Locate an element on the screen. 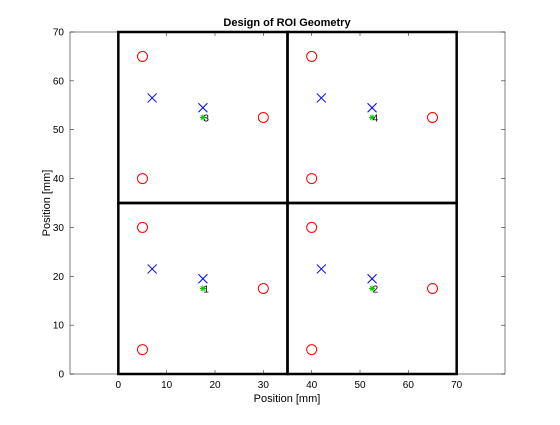 This screenshot has width=560, height=425. y-tick-label: 0 is located at coordinates (61, 375).